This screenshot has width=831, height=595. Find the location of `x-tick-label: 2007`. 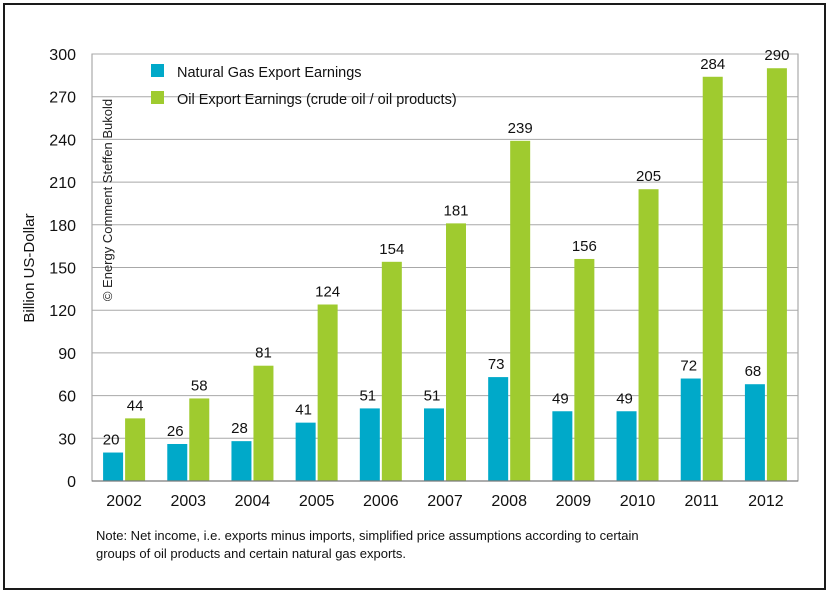

x-tick-label: 2007 is located at coordinates (445, 501).